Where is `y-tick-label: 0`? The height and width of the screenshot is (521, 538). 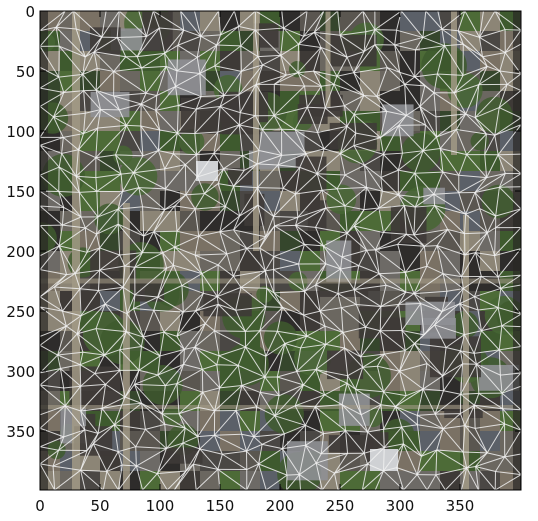 y-tick-label: 0 is located at coordinates (30, 12).